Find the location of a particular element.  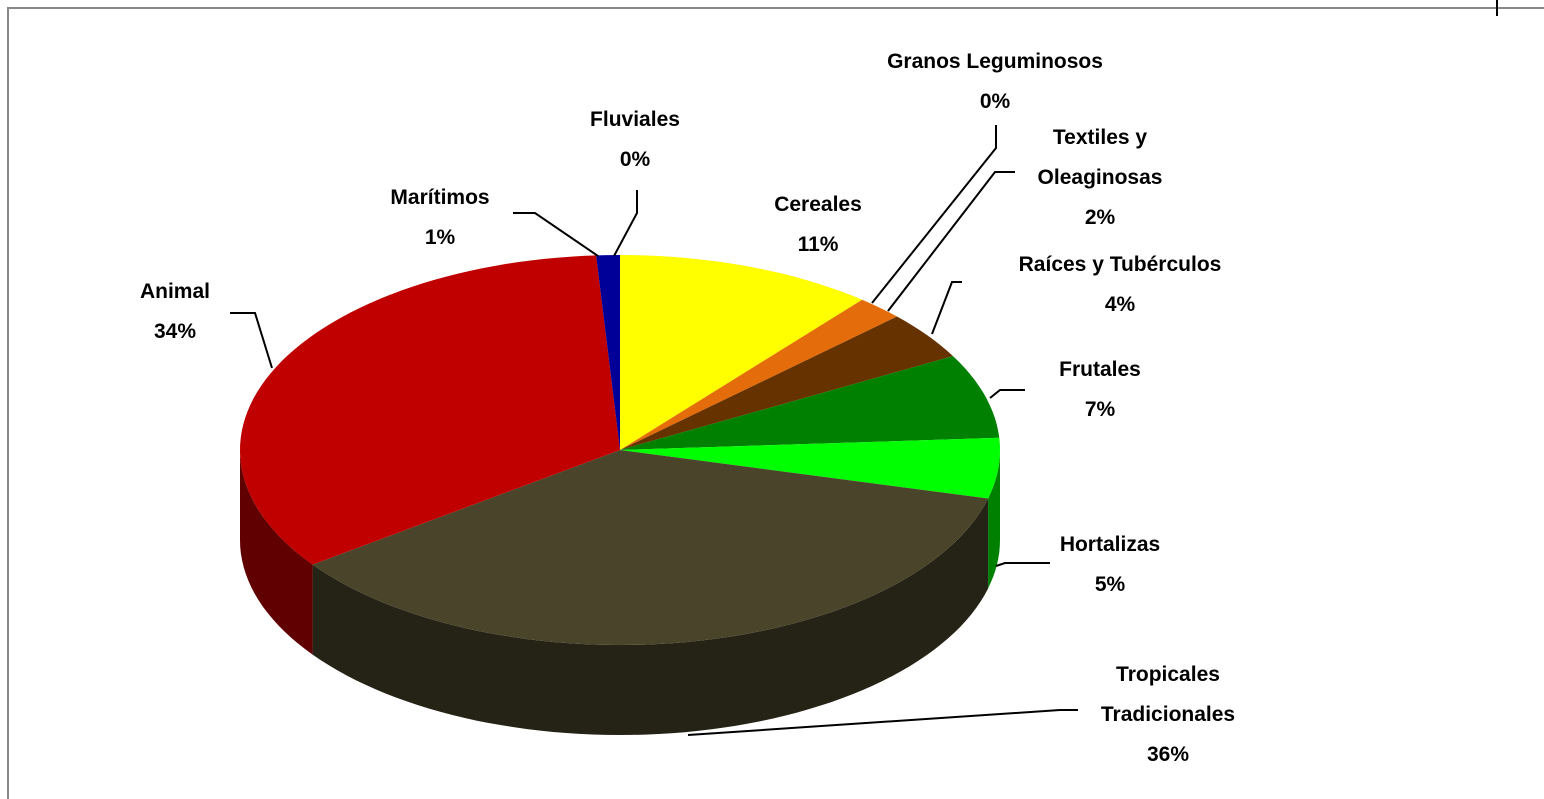

slice-label: Tropicales Tradicionales 36% is located at coordinates (1168, 715).